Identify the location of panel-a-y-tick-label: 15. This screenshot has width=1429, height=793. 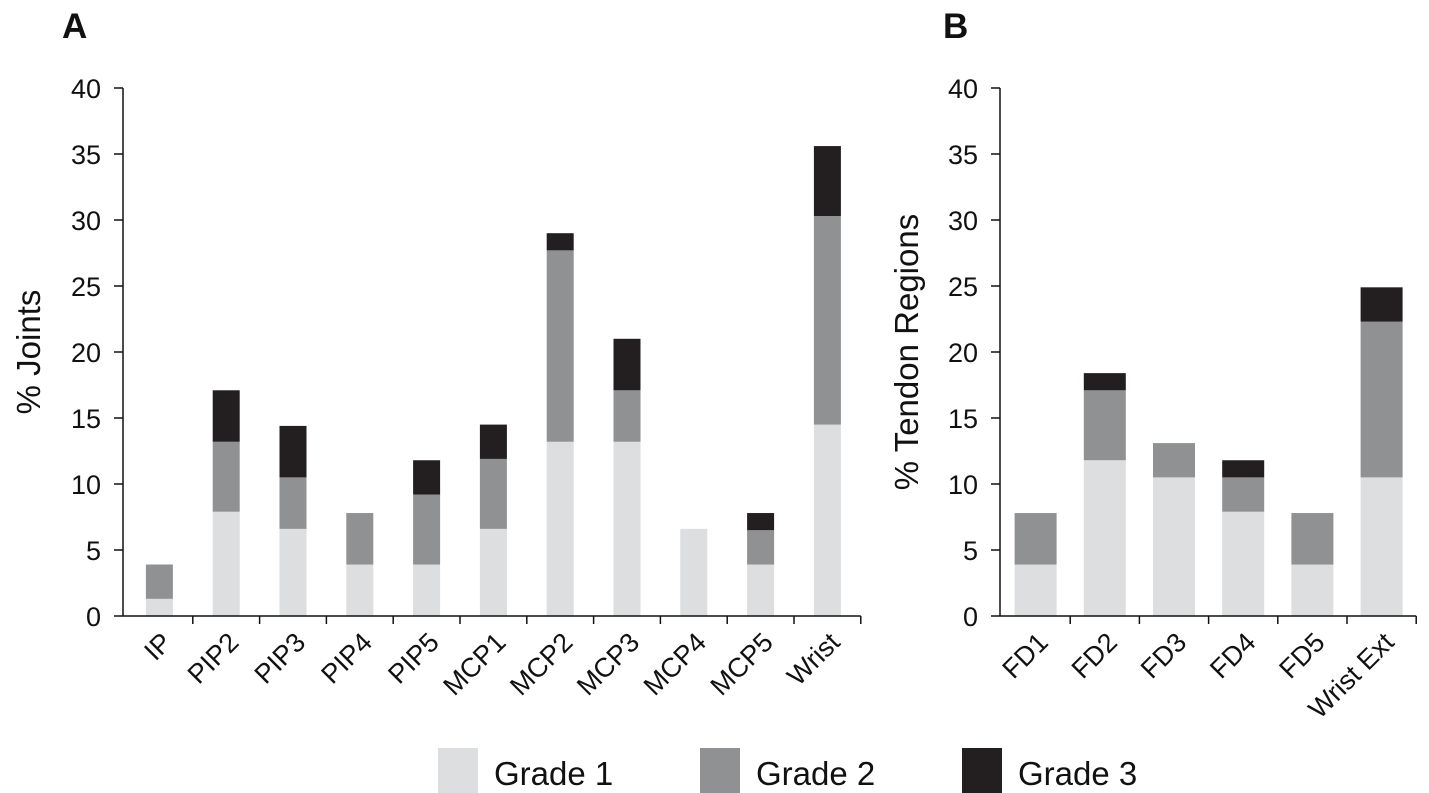
(86, 419).